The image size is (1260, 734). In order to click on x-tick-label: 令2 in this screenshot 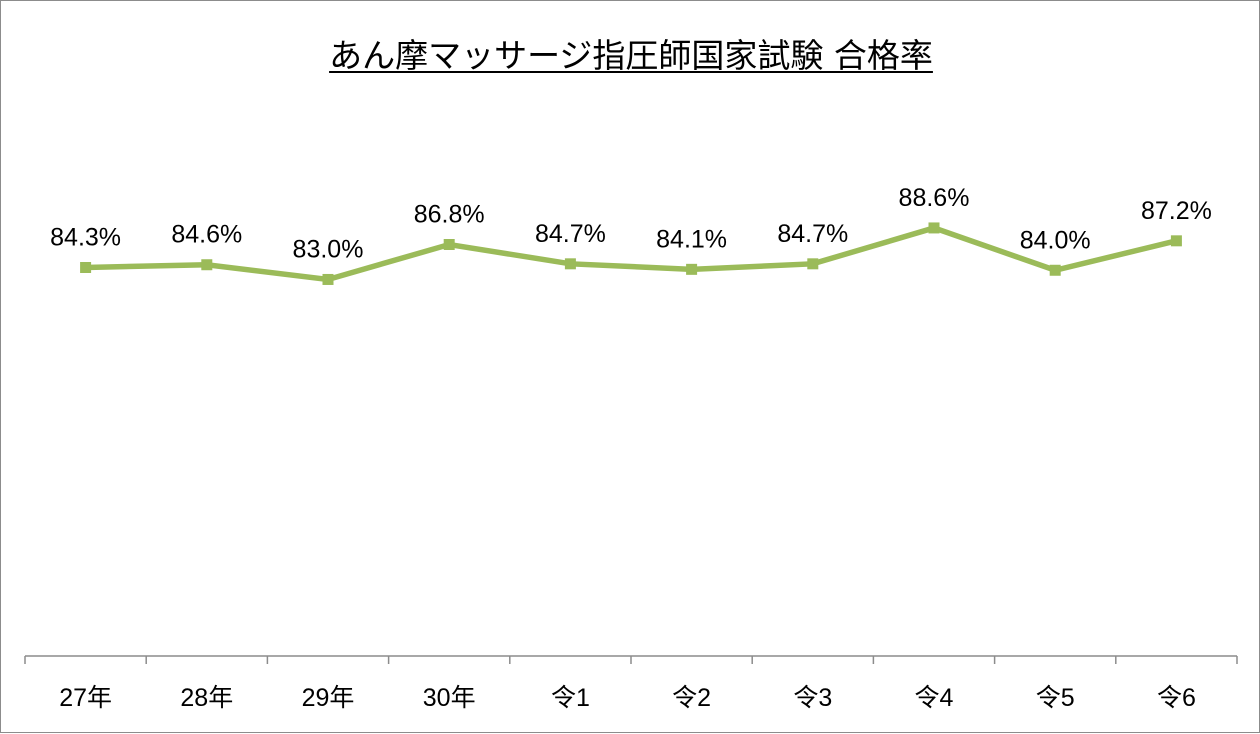, I will do `click(691, 698)`.